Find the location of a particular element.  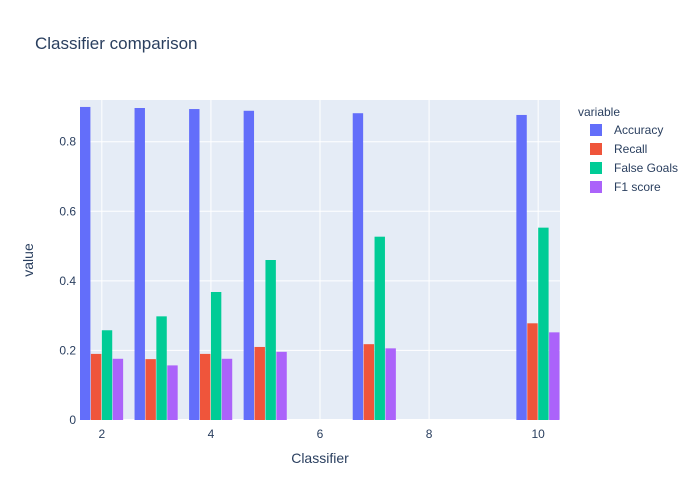

x-tick-label: 8 is located at coordinates (429, 434).